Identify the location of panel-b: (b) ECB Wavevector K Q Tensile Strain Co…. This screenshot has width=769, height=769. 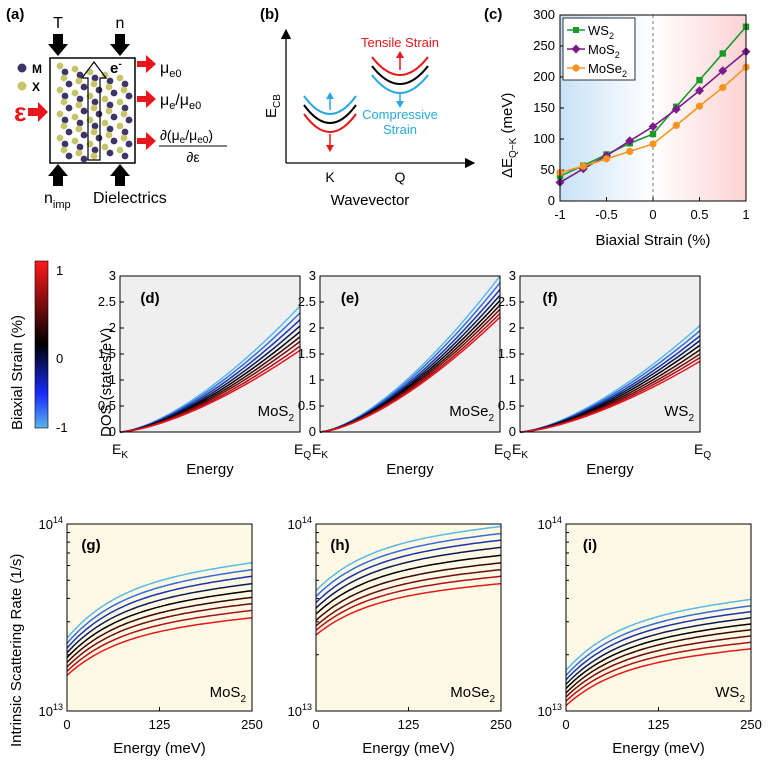
(368, 107).